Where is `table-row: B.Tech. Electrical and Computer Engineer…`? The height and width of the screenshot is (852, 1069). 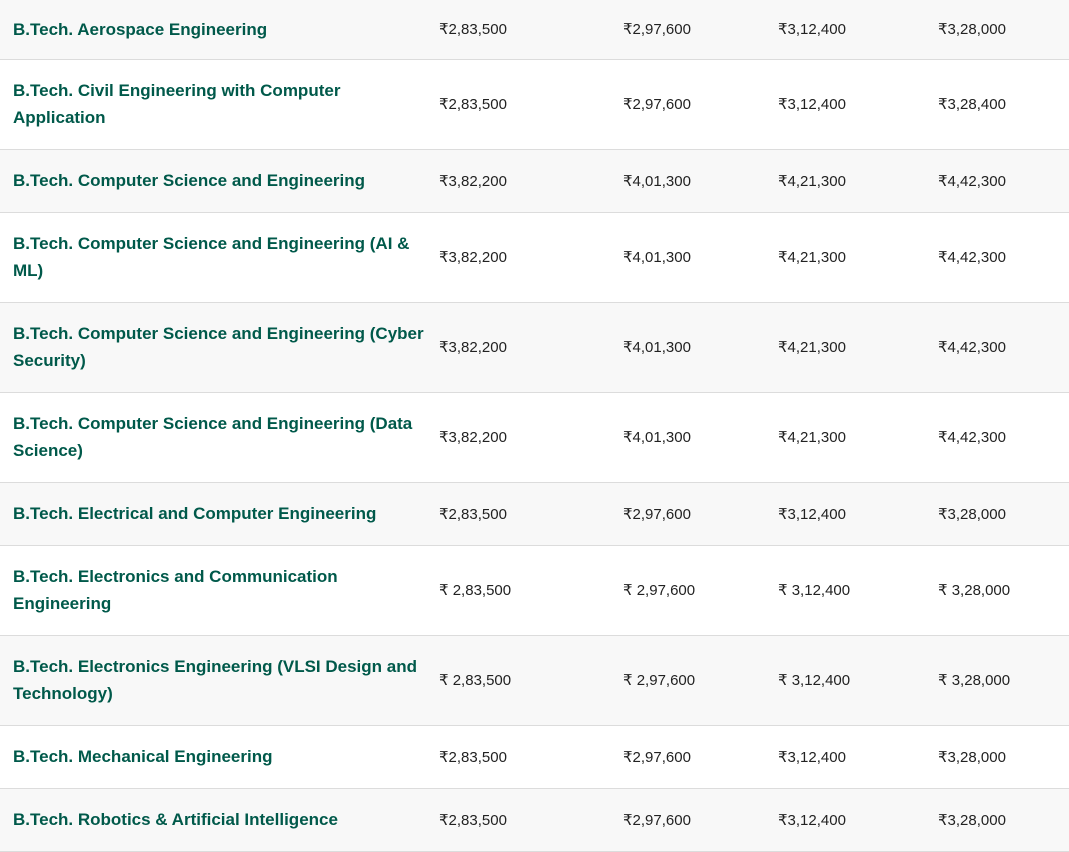
table-row: B.Tech. Electrical and Computer Engineer… is located at coordinates (534, 513).